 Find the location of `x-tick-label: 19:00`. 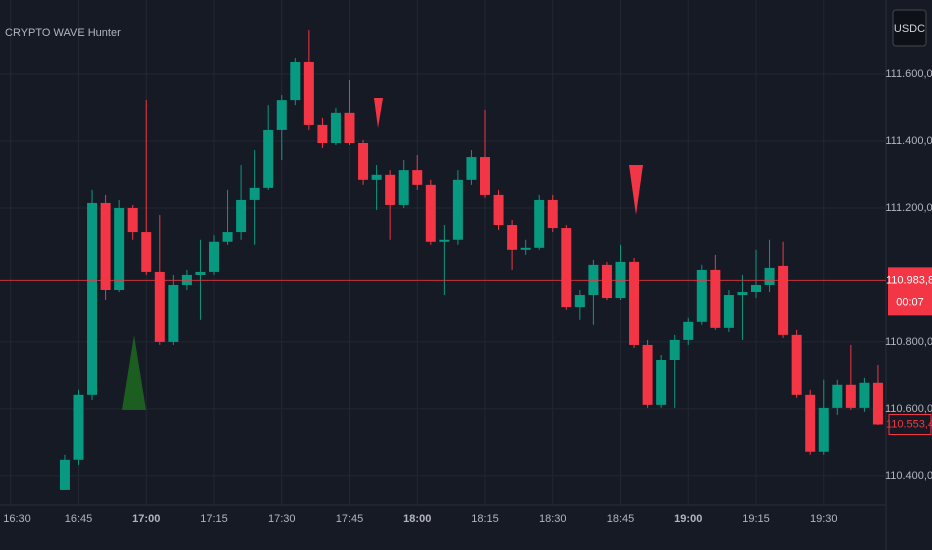

x-tick-label: 19:00 is located at coordinates (688, 519).